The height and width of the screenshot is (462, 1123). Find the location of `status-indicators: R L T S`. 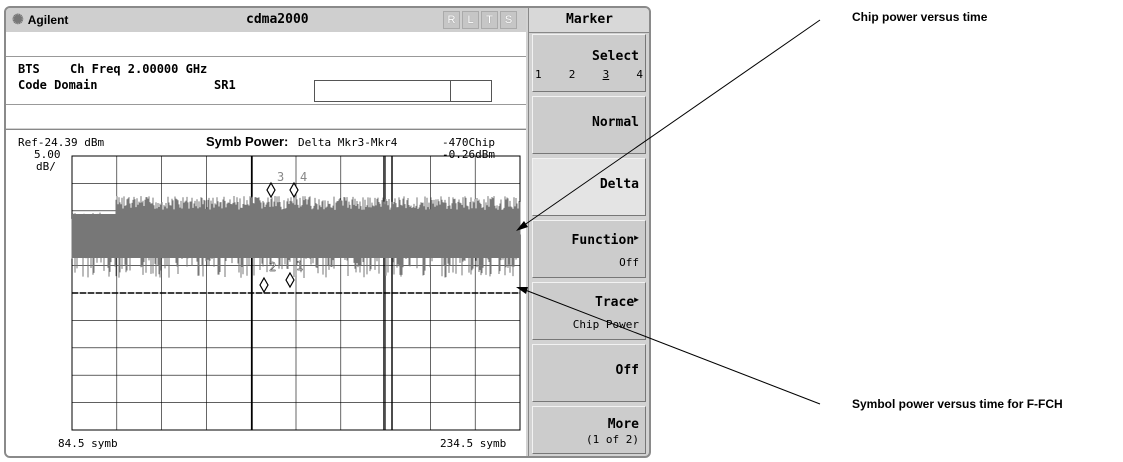

status-indicators: R L T S is located at coordinates (481, 20).